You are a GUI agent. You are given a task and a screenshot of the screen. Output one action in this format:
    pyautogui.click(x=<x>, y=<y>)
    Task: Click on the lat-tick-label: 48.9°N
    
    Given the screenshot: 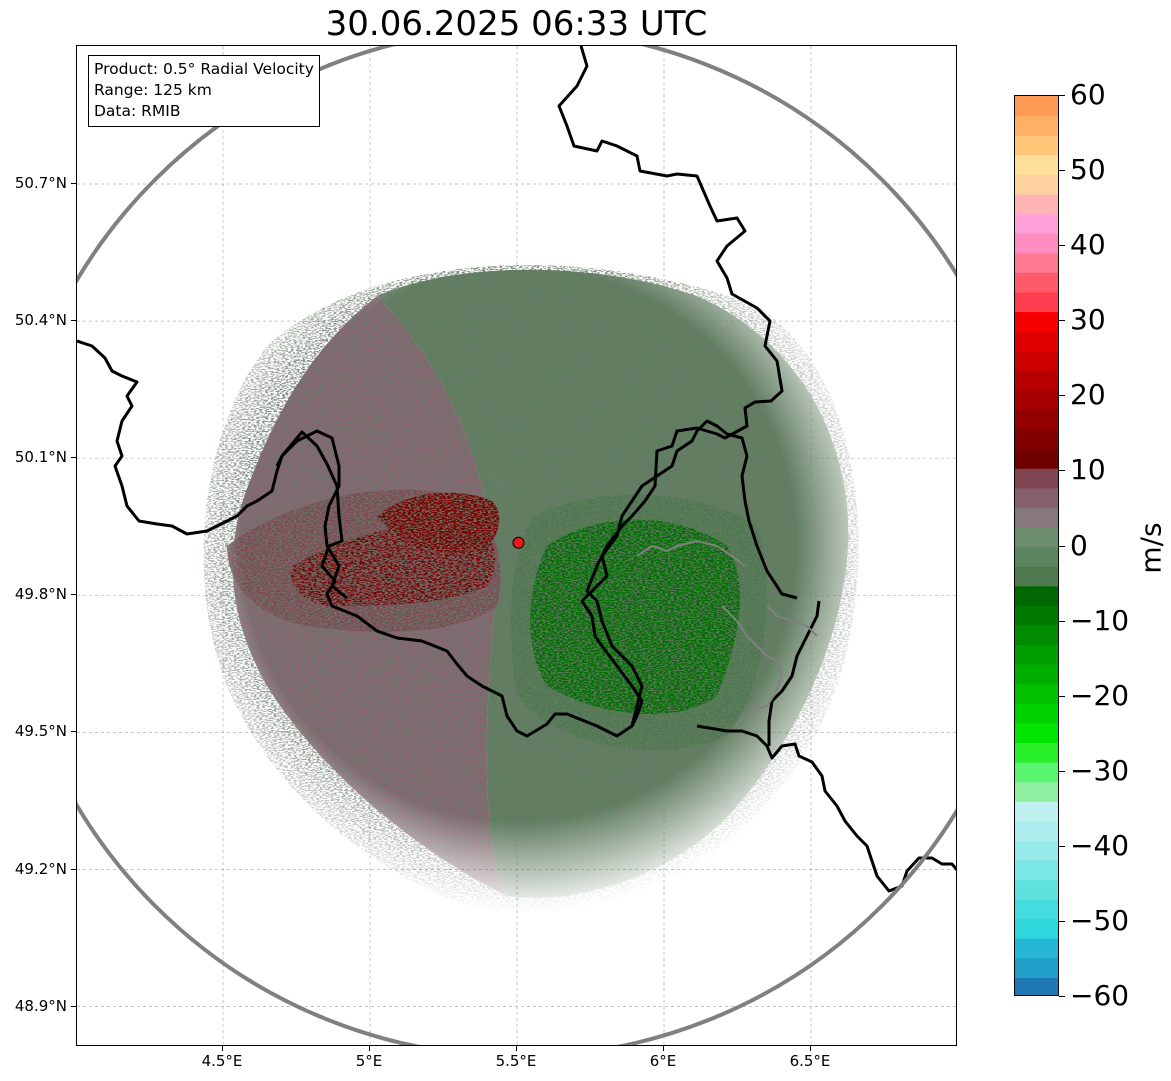 What is the action you would take?
    pyautogui.click(x=40, y=1005)
    